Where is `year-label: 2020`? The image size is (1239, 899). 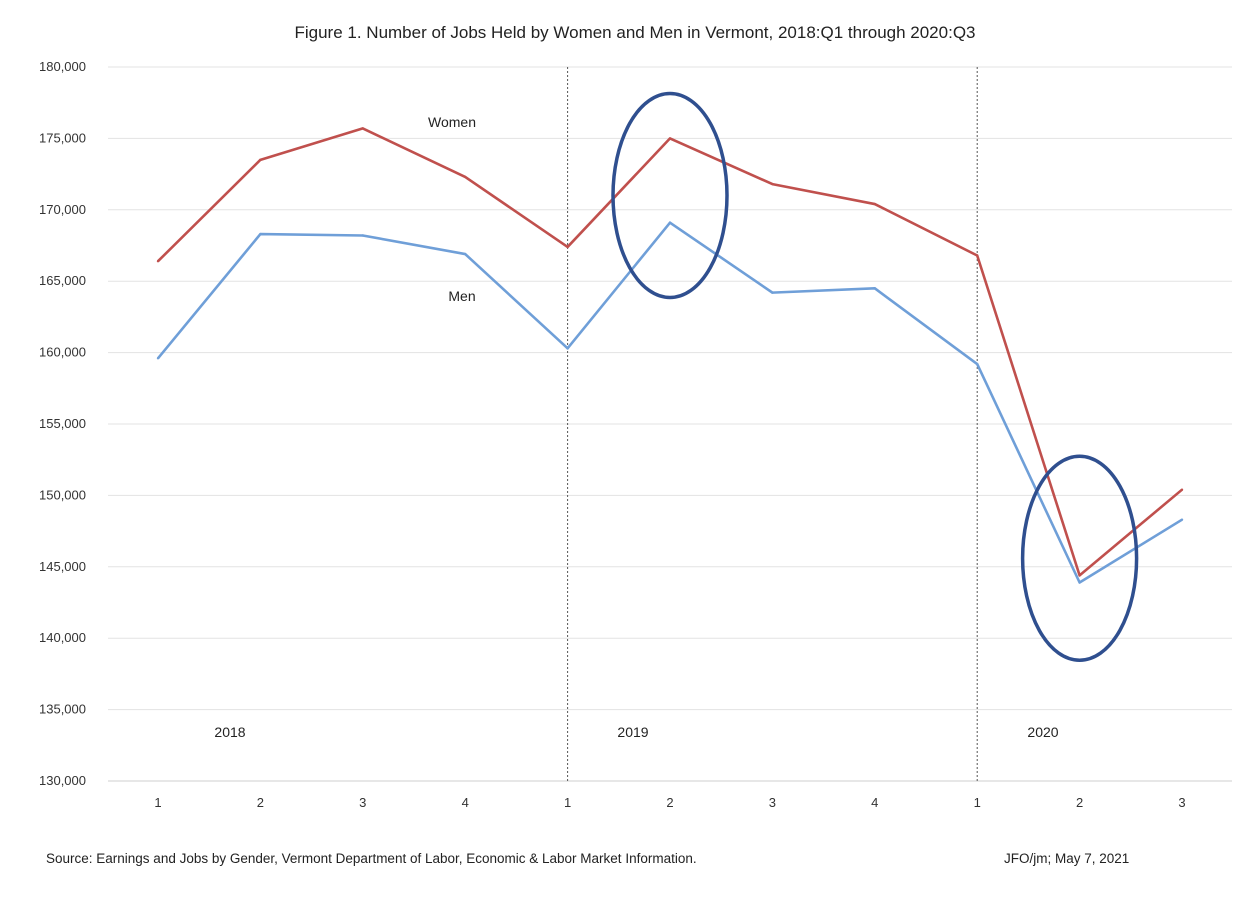 year-label: 2020 is located at coordinates (1042, 732).